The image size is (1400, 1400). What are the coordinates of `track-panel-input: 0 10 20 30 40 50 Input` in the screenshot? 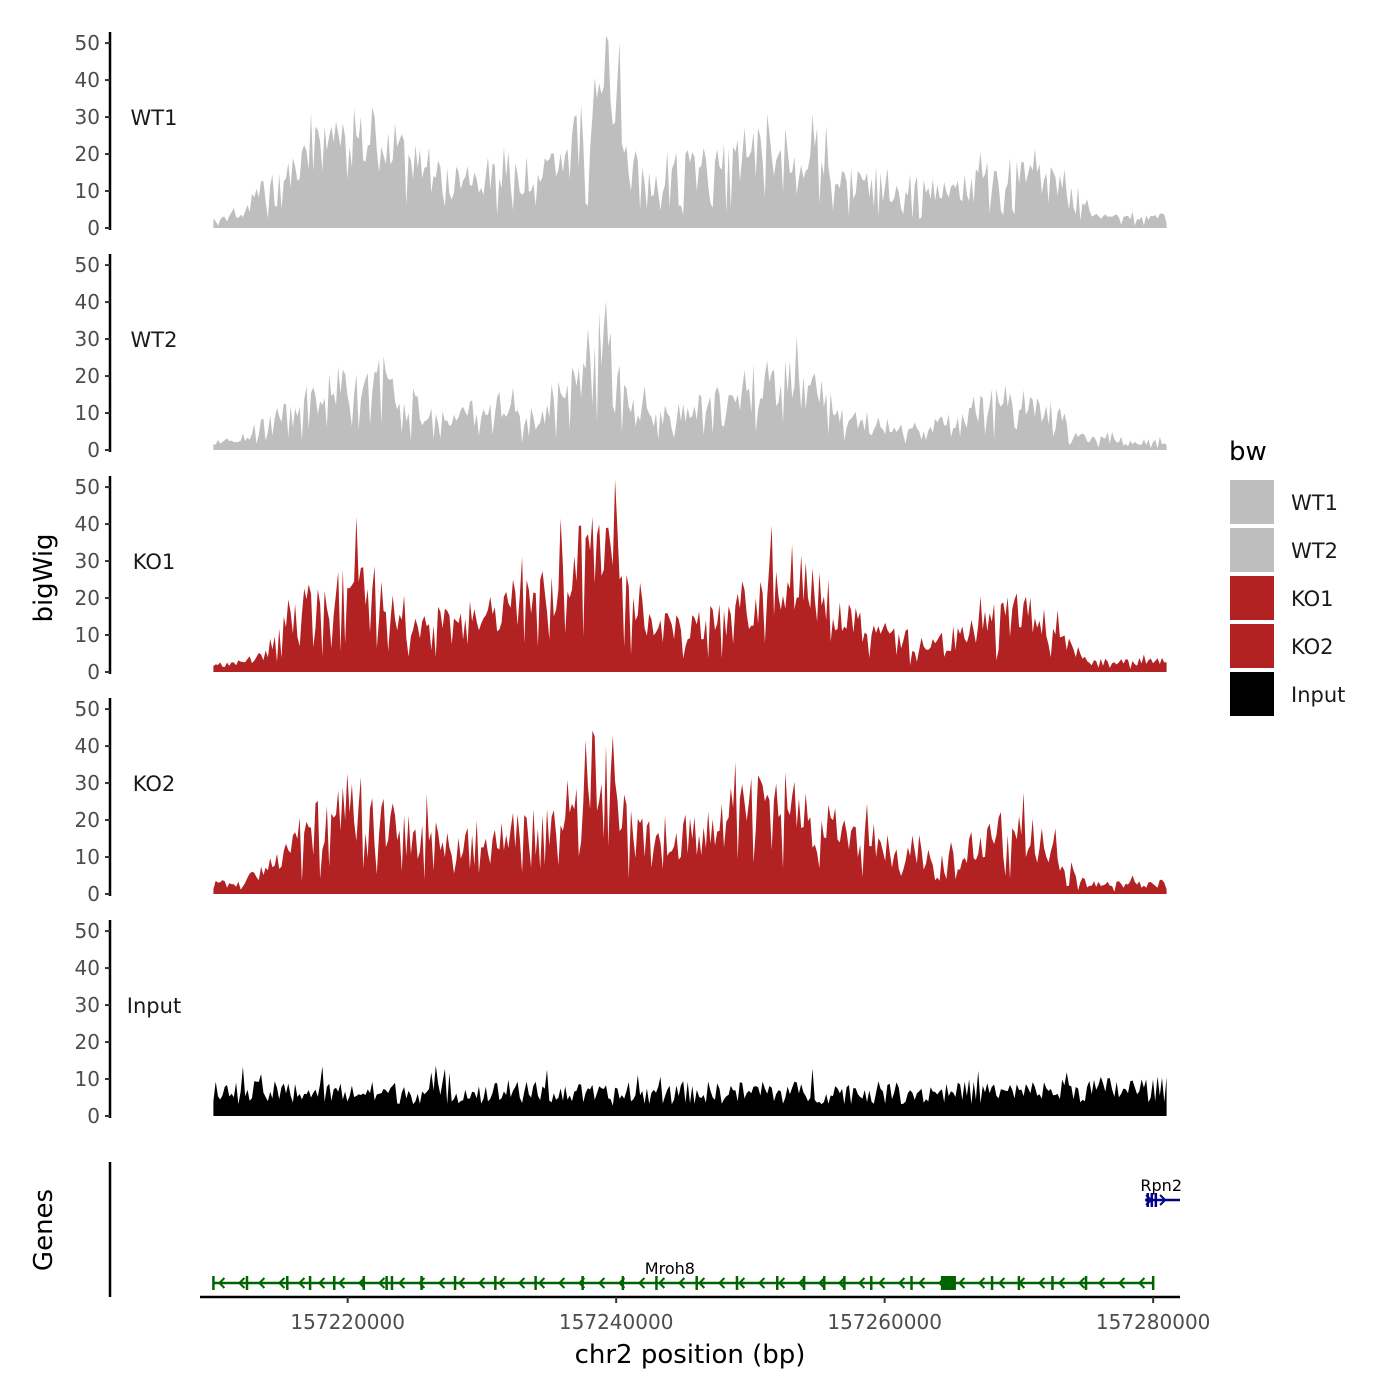 It's located at (621, 1023).